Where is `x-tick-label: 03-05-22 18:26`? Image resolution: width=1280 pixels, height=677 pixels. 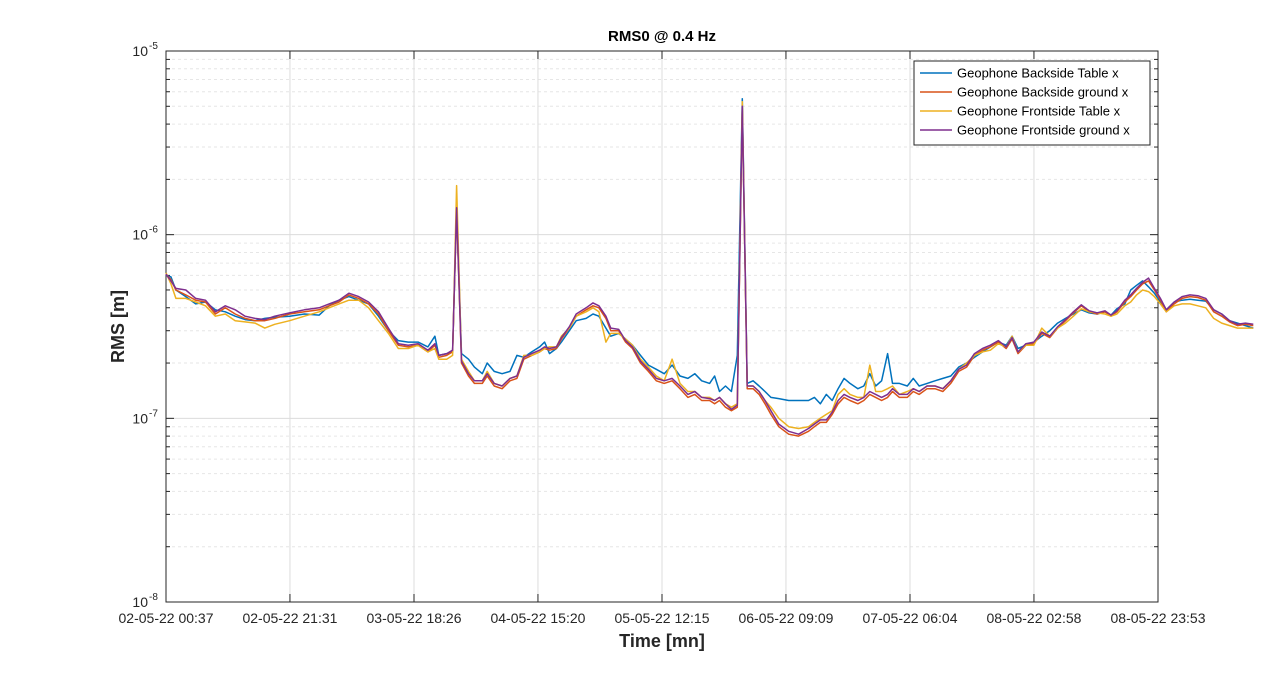 x-tick-label: 03-05-22 18:26 is located at coordinates (414, 618).